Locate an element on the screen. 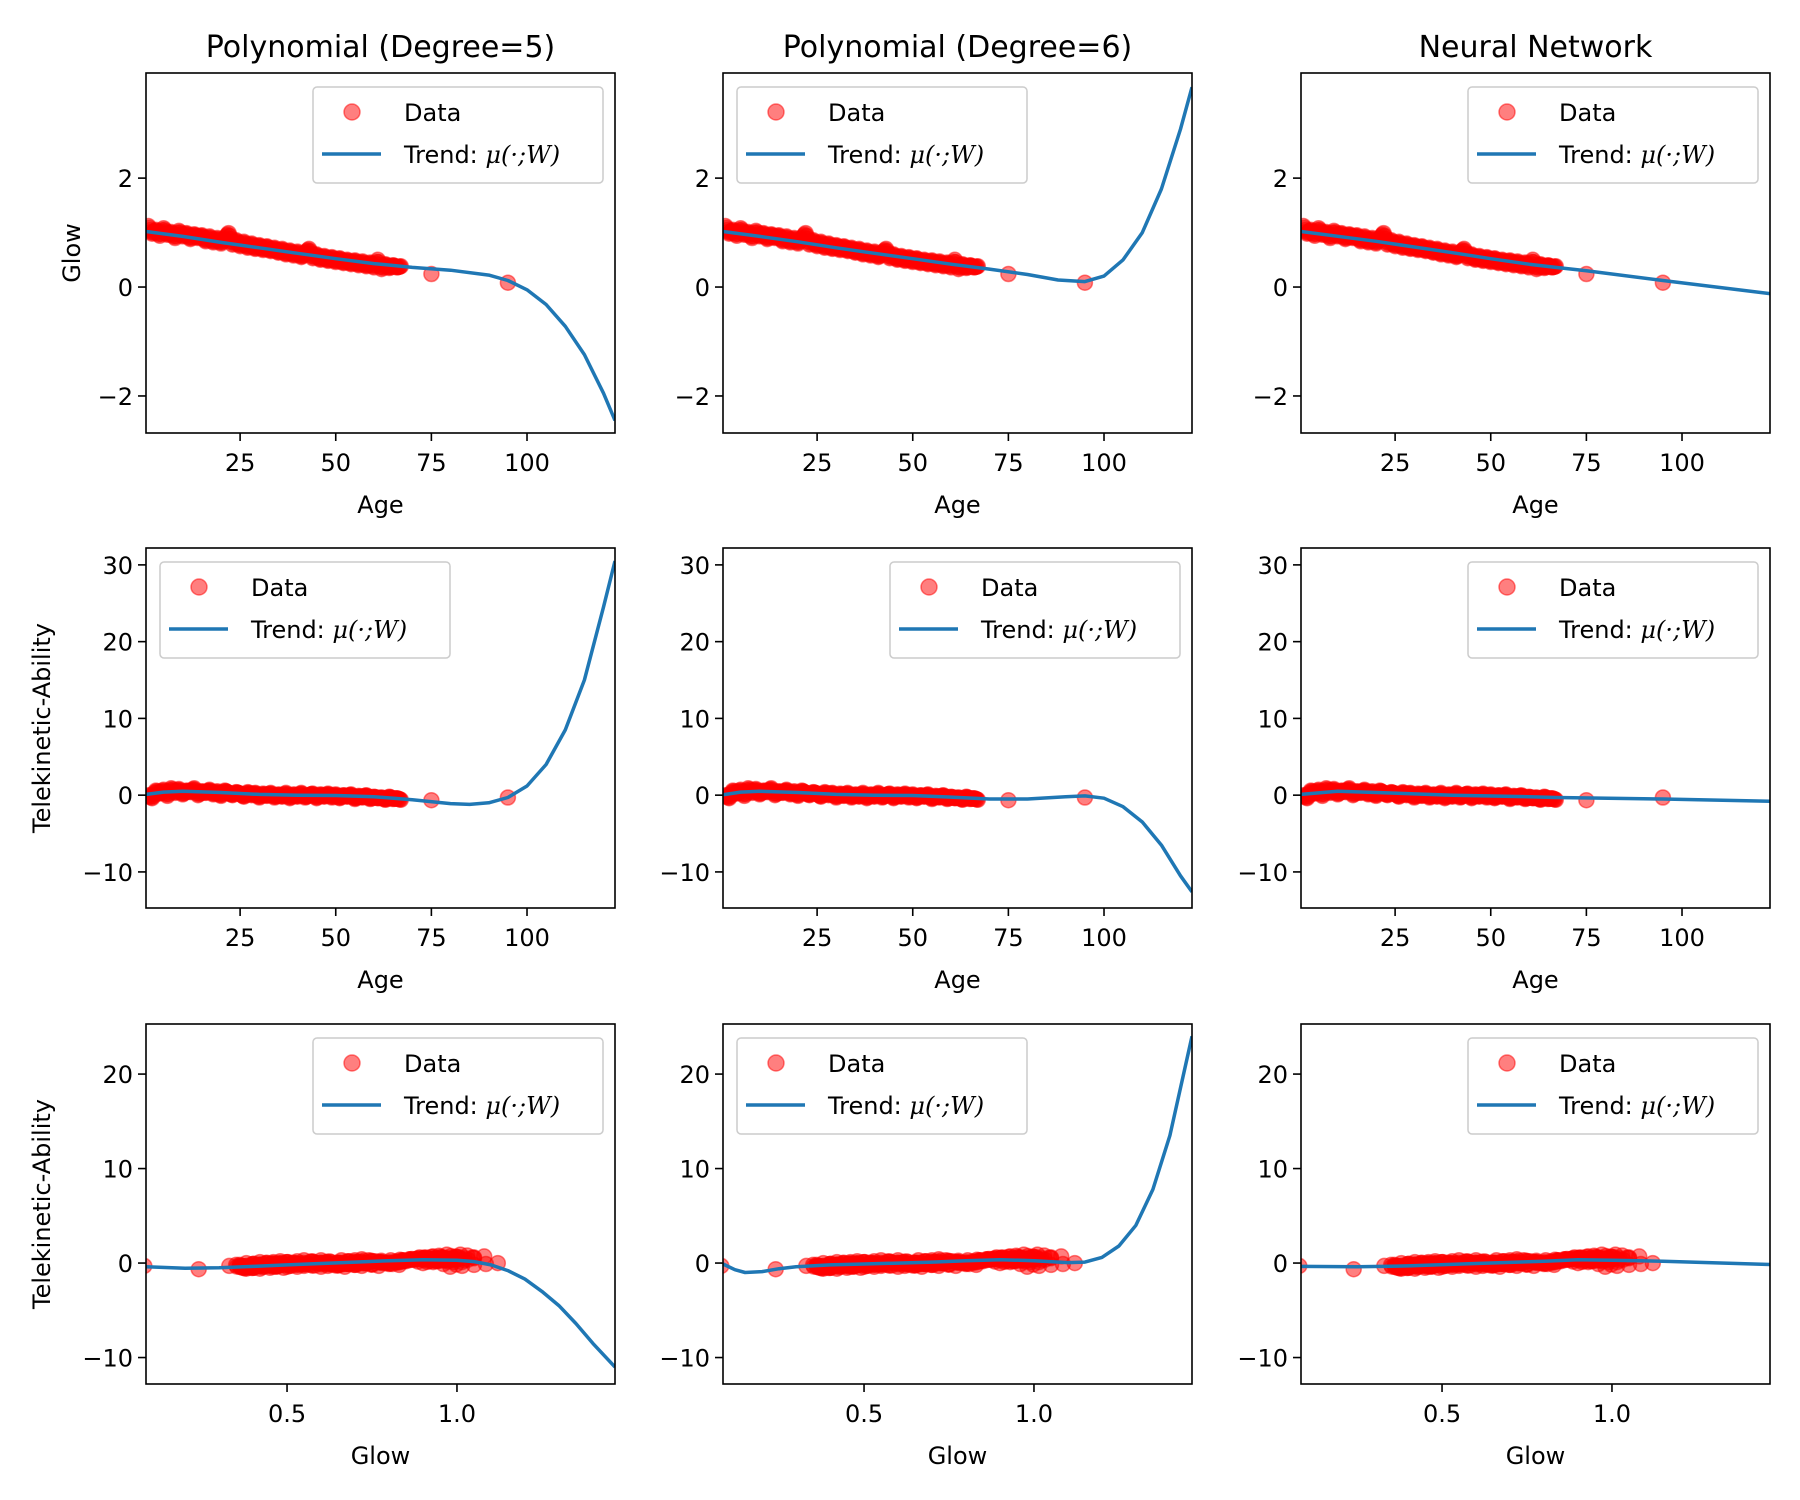 The image size is (1800, 1500). subplot-title: Polynomial (Degree=6) is located at coordinates (957, 47).